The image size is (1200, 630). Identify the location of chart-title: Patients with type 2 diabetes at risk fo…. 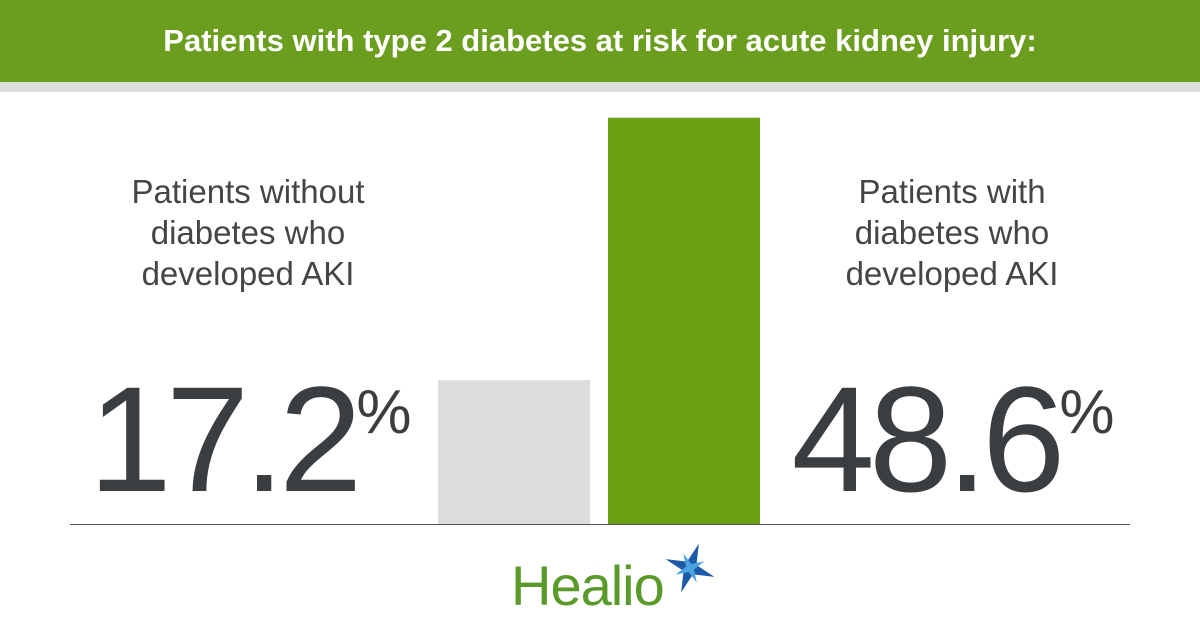
(600, 41).